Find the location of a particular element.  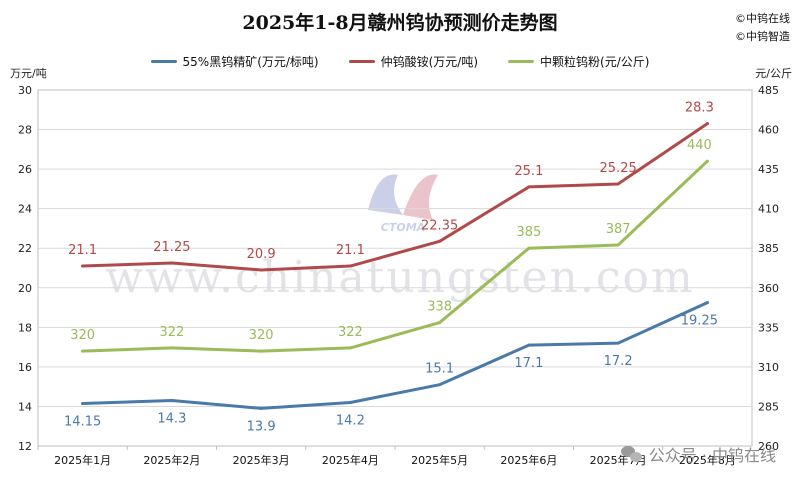

x-tick-label: 2025年6月 is located at coordinates (528, 460).